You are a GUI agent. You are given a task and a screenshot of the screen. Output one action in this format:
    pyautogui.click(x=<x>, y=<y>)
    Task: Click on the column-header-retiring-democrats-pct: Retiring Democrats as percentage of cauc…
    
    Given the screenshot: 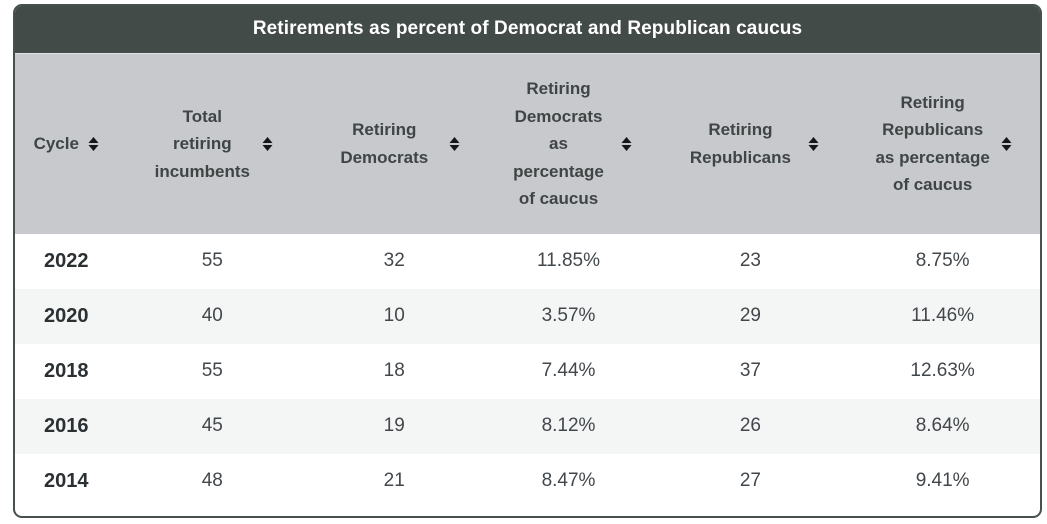 What is the action you would take?
    pyautogui.click(x=568, y=144)
    